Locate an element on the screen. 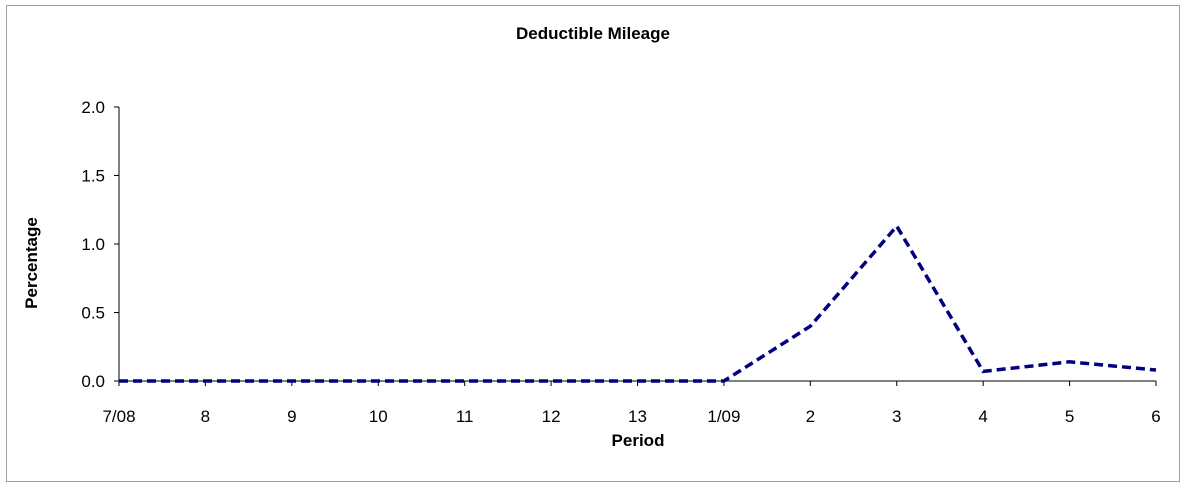 Image resolution: width=1182 pixels, height=484 pixels. x-tick-label: 8 is located at coordinates (205, 416).